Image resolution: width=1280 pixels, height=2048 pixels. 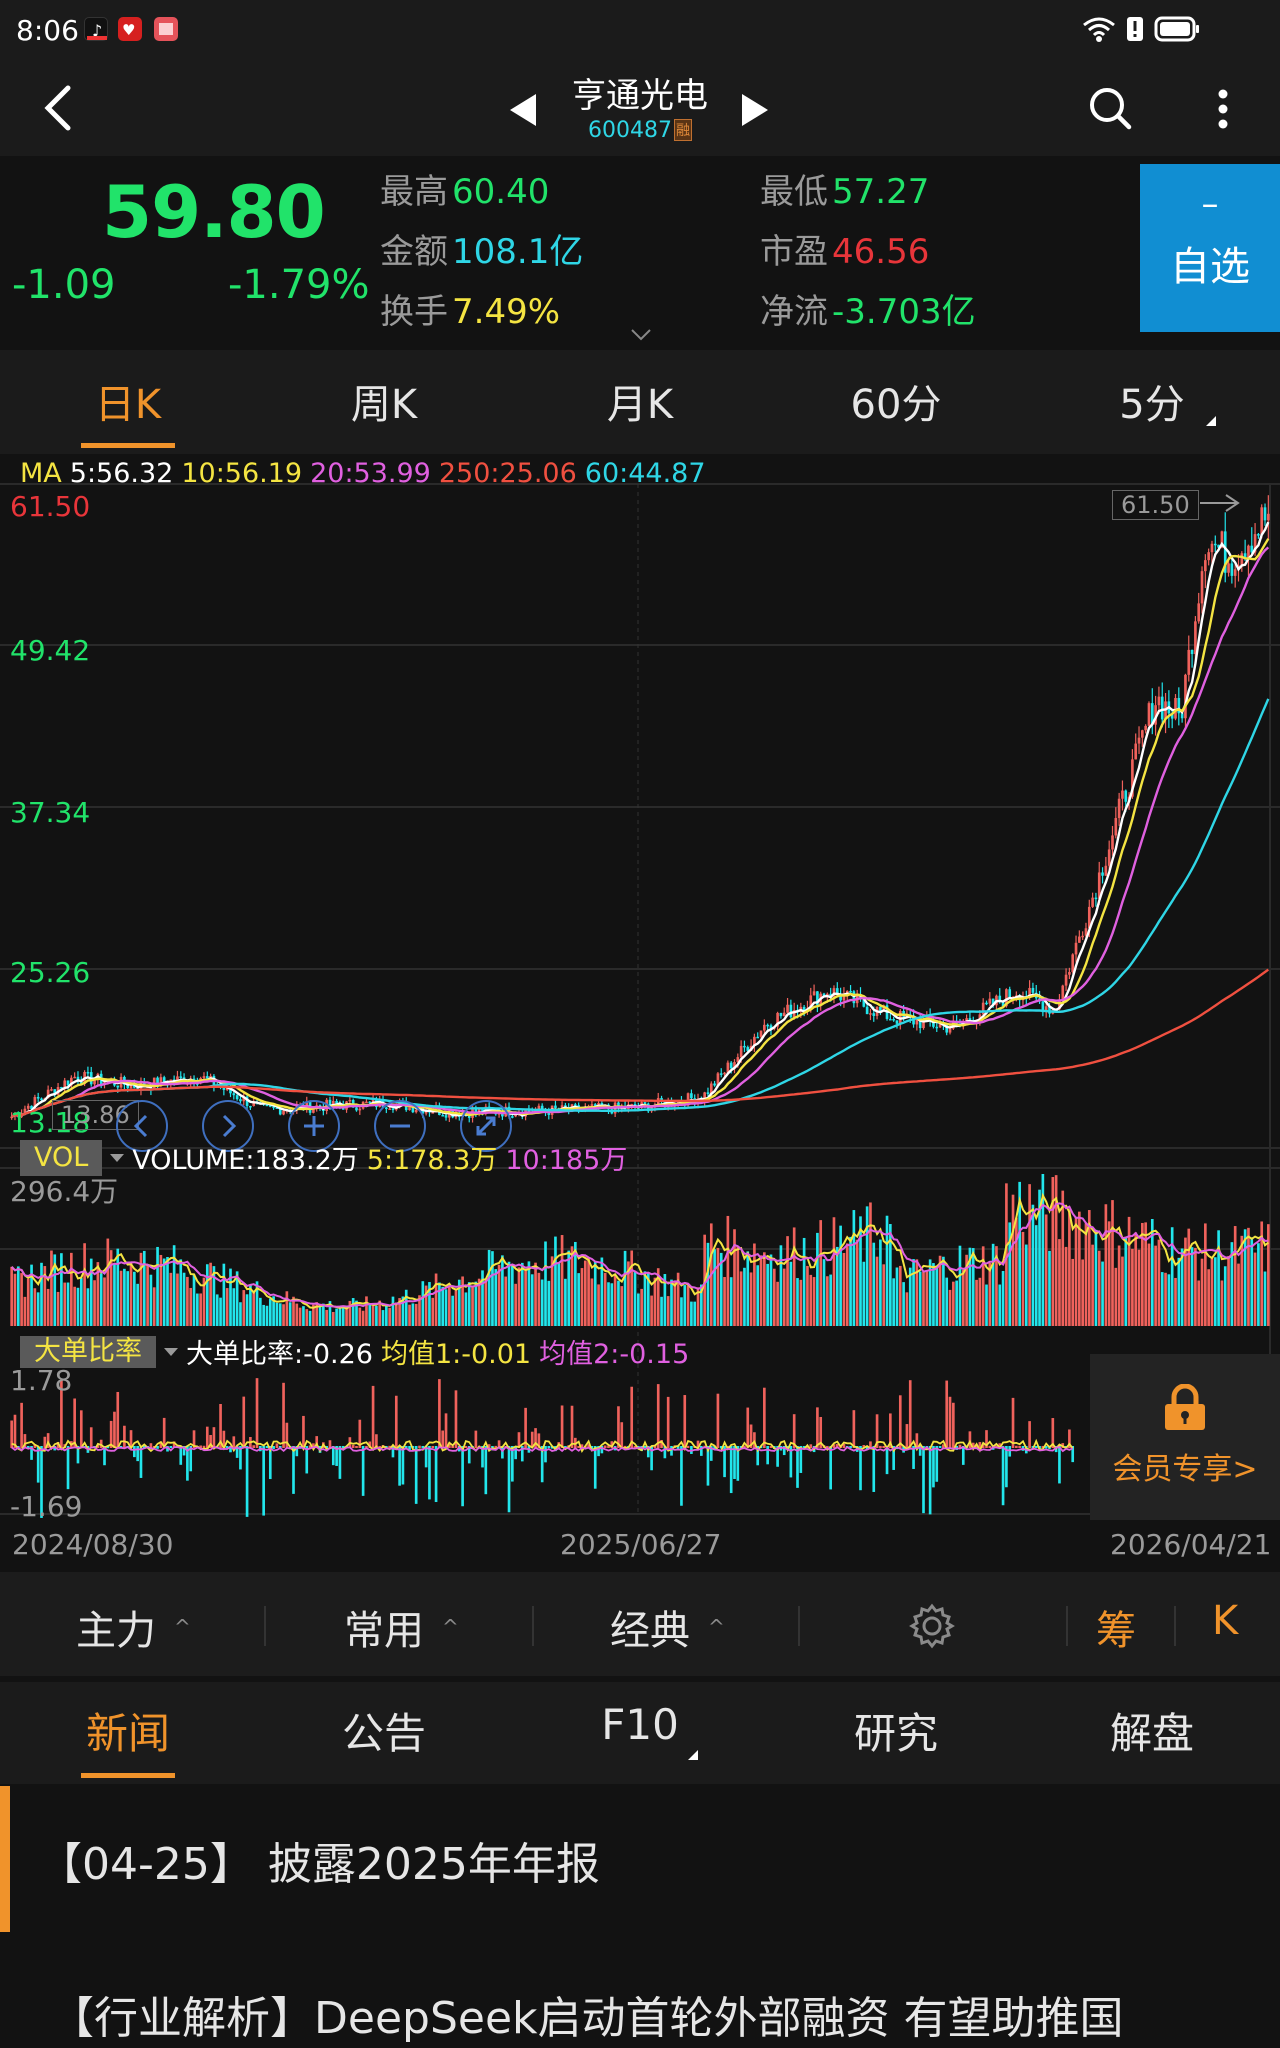 What do you see at coordinates (1191, 1544) in the screenshot?
I see `date-axis-end: 2026/04/21` at bounding box center [1191, 1544].